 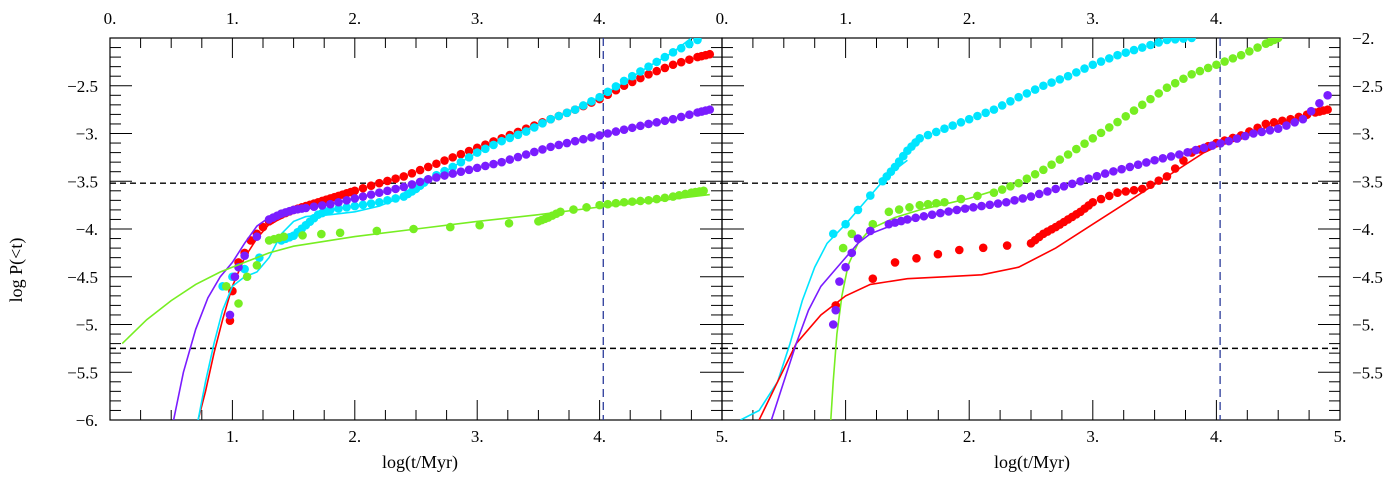 What do you see at coordinates (599, 436) in the screenshot?
I see `x-tick-label: 4.` at bounding box center [599, 436].